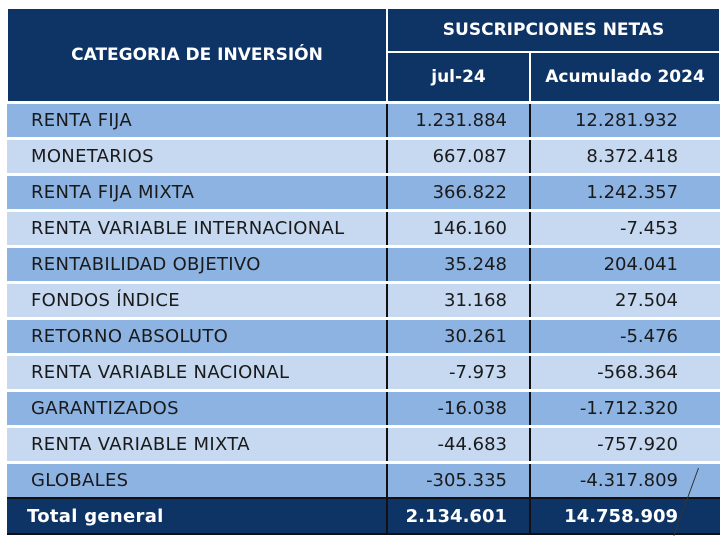  Describe the element at coordinates (197, 479) in the screenshot. I see `category-name: GLOBALES` at that location.